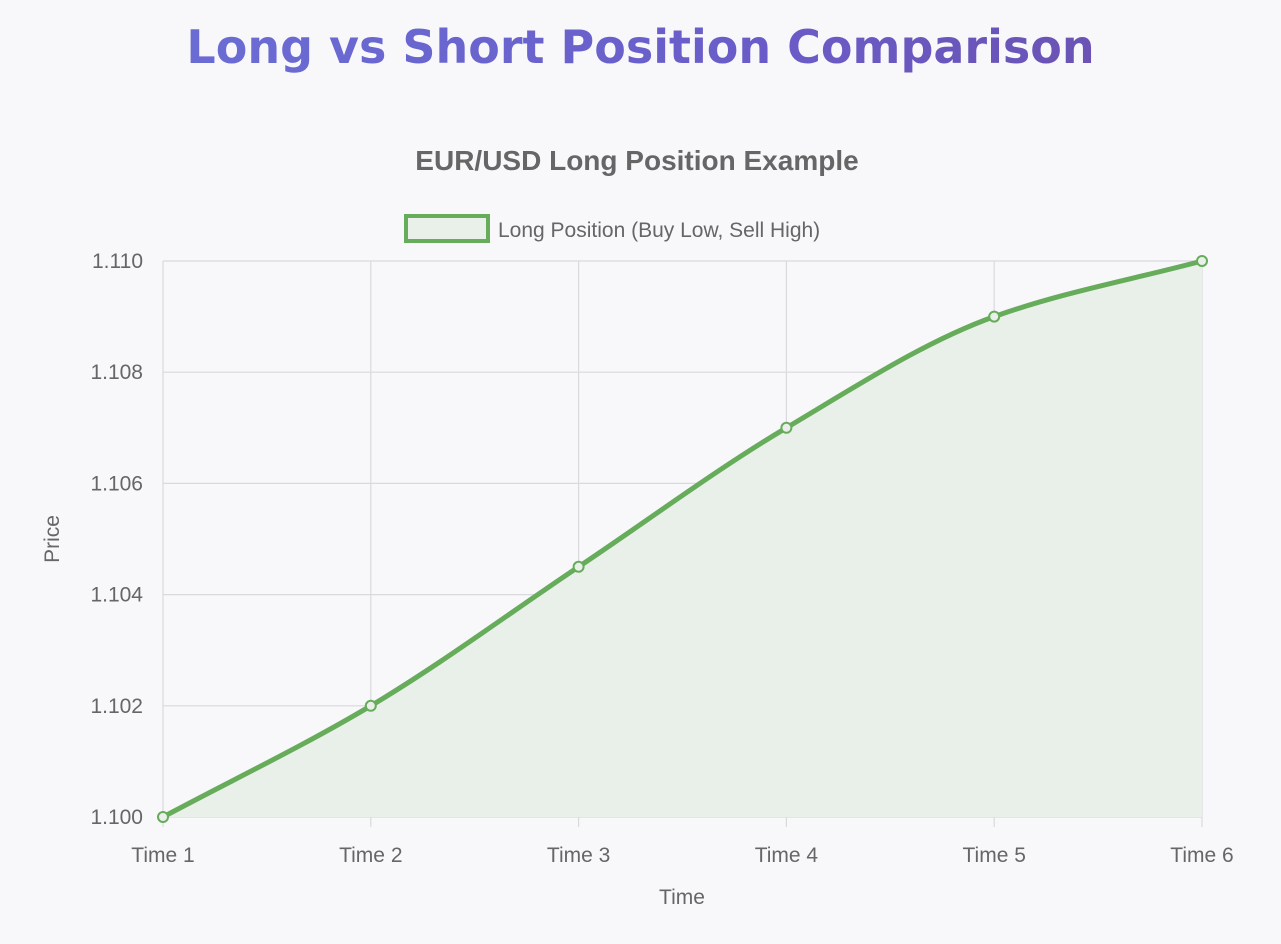  I want to click on y-tick-label: 1.108, so click(116, 372).